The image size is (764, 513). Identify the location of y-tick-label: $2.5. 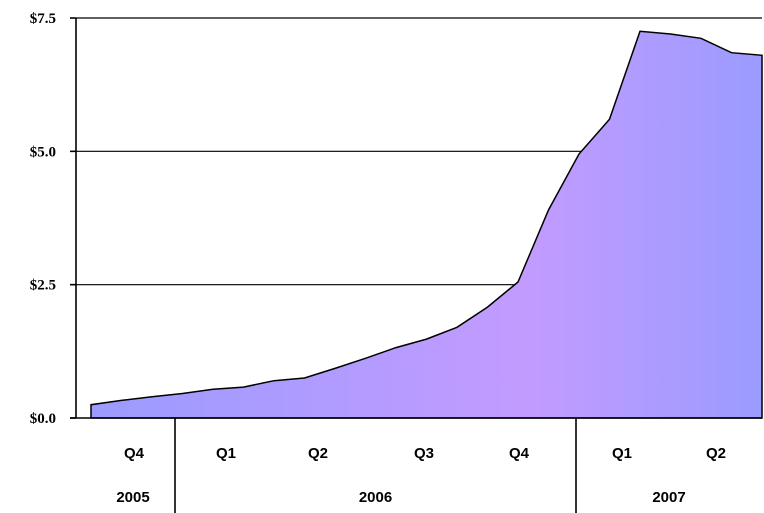
(43, 286).